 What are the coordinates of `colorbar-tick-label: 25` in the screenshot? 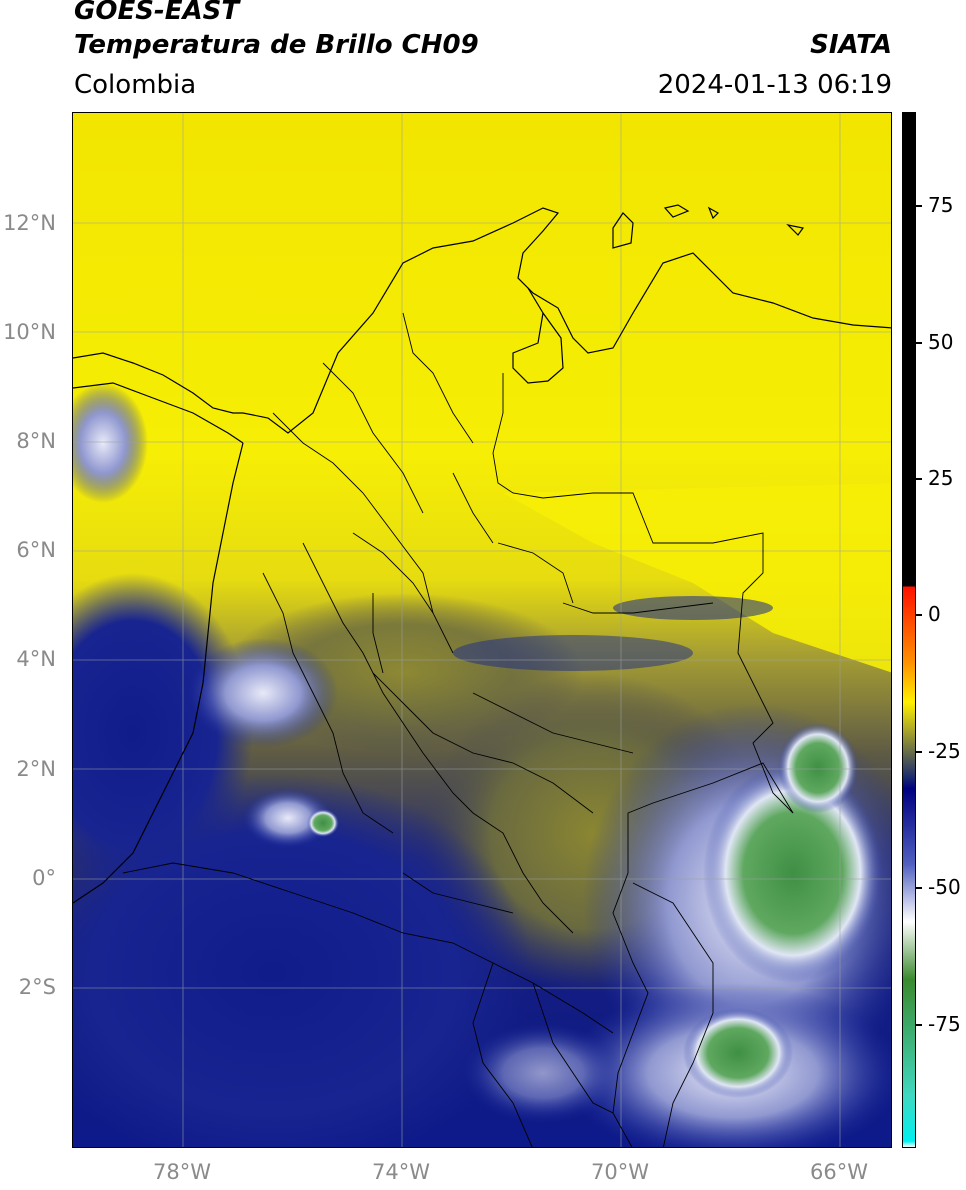 It's located at (941, 478).